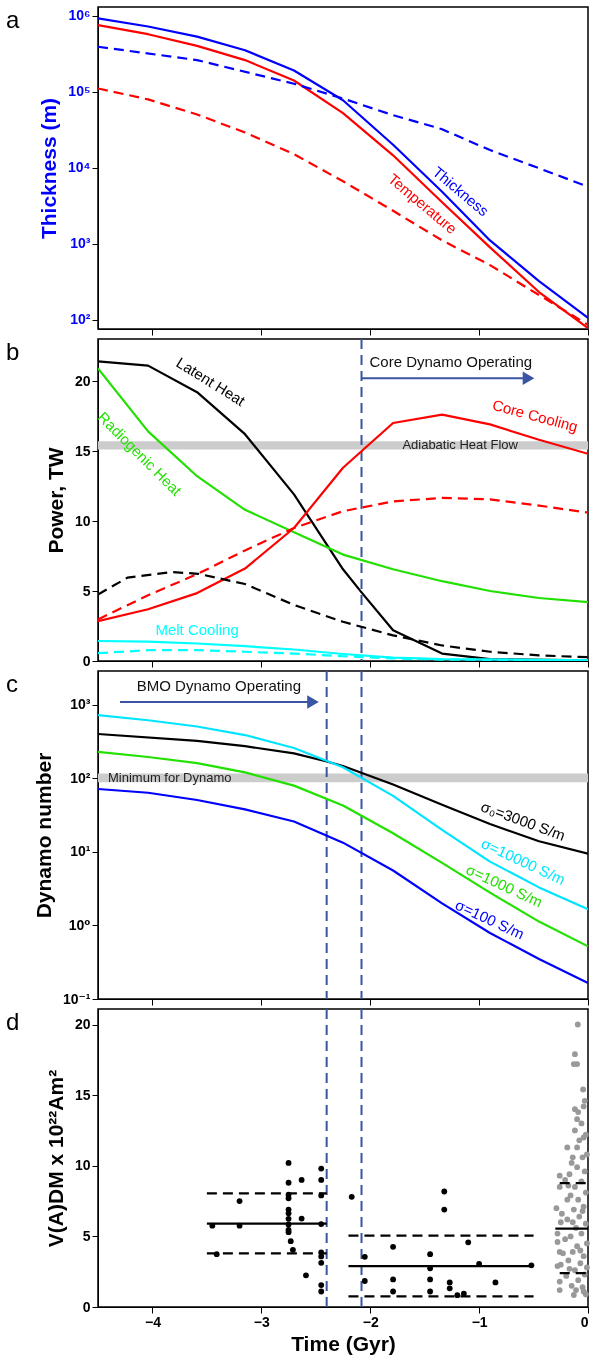 The width and height of the screenshot is (594, 1362). I want to click on chart-title: d, so click(13, 1021).